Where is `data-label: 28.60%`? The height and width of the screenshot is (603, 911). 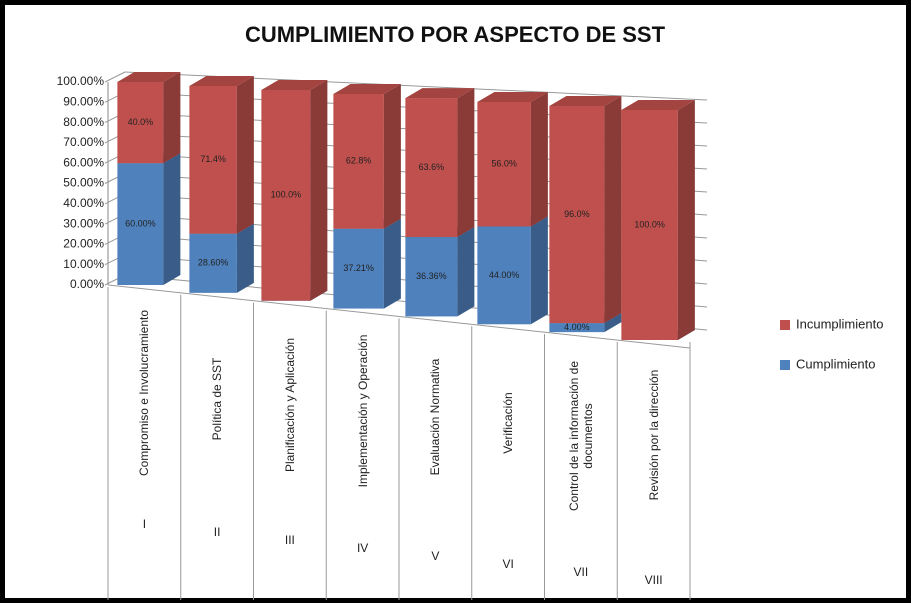 data-label: 28.60% is located at coordinates (213, 263).